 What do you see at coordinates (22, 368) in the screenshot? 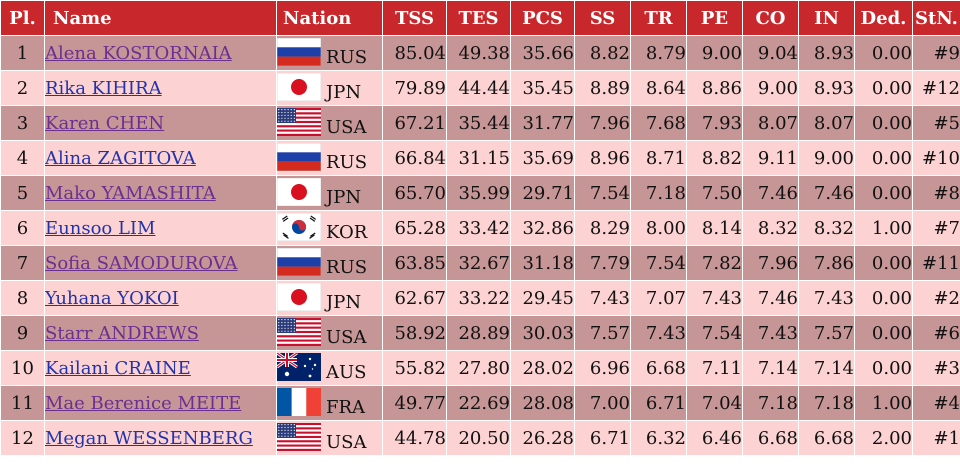
I see `cell-place: 10` at bounding box center [22, 368].